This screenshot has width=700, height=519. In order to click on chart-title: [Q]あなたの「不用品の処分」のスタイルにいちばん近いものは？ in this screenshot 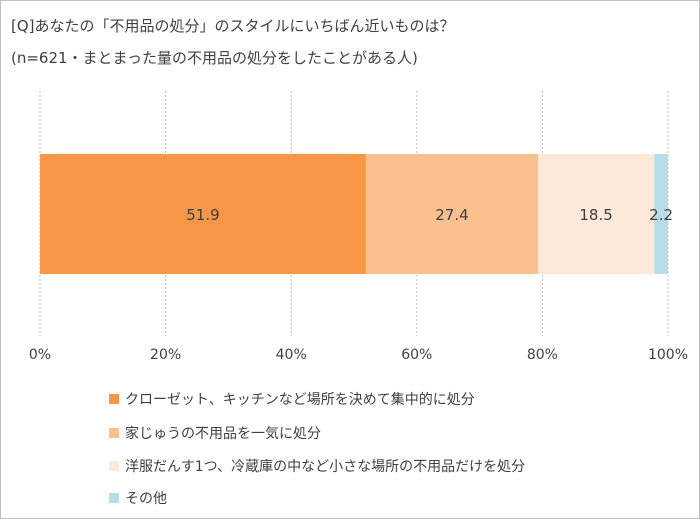, I will do `click(233, 26)`.